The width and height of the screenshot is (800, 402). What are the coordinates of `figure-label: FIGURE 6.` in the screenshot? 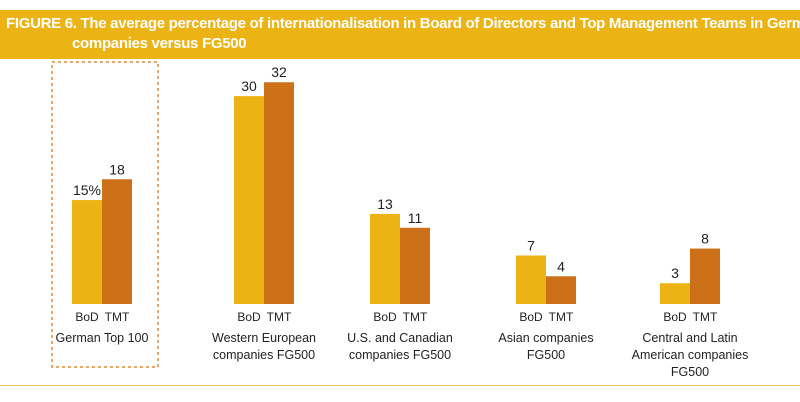 It's located at (41, 23).